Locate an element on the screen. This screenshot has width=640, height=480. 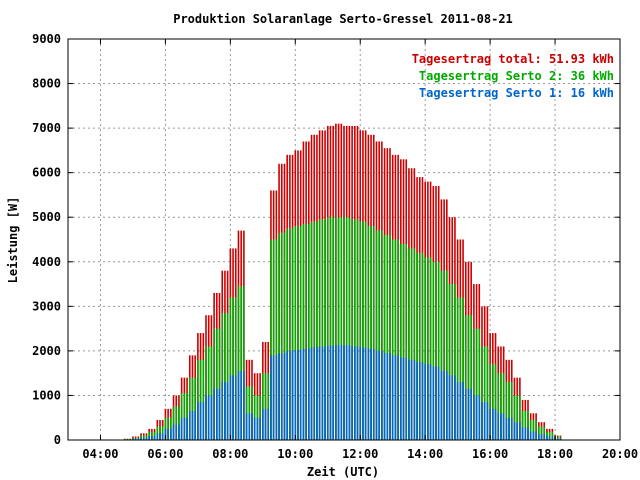
legend-entry-total: Tagesertrag total: 51.93 kWh is located at coordinates (513, 59).